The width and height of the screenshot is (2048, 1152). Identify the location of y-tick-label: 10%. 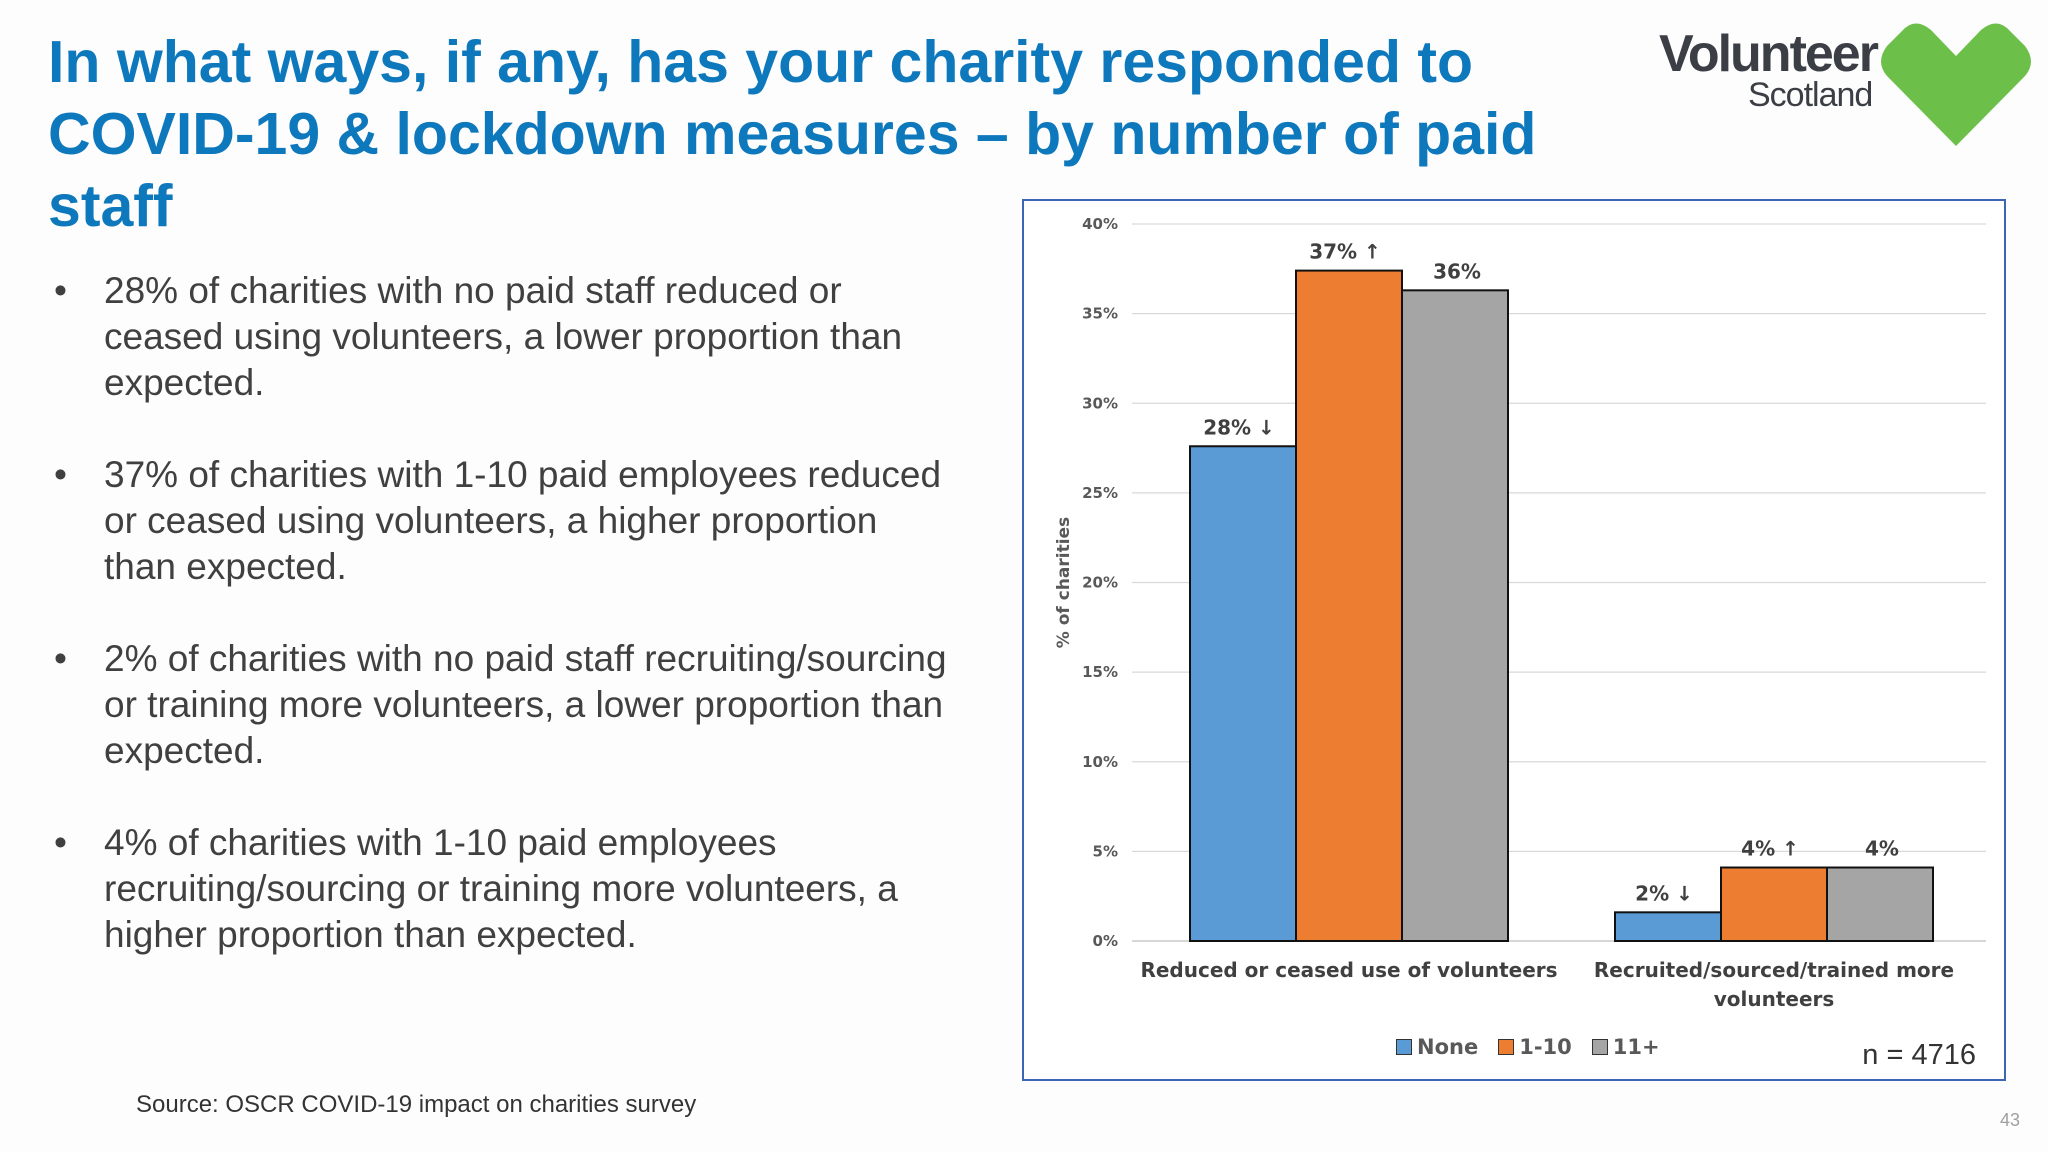
(1100, 762).